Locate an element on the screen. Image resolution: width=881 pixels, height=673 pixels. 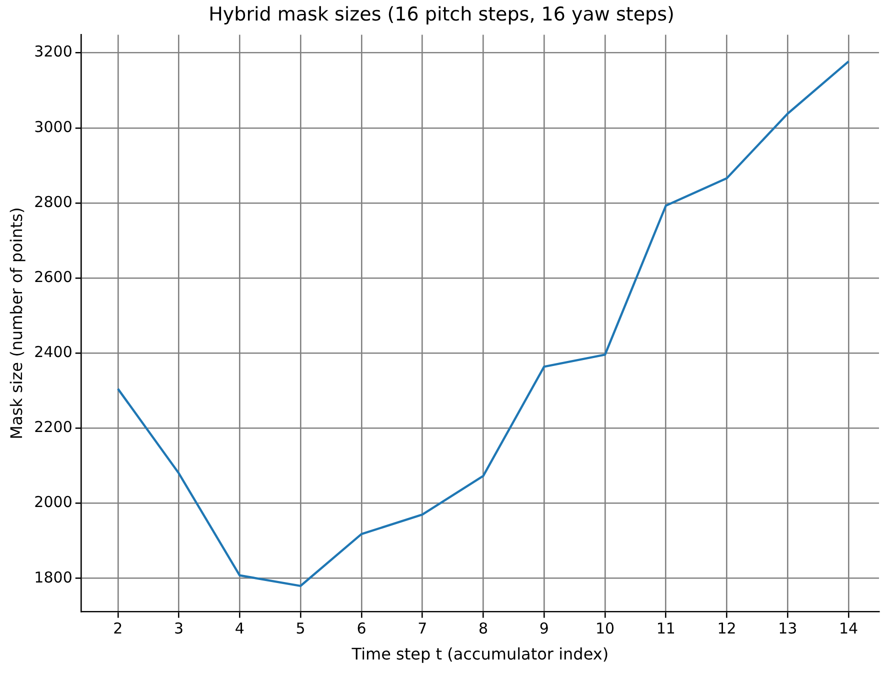
y-tick-label: 3200 is located at coordinates (53, 51).